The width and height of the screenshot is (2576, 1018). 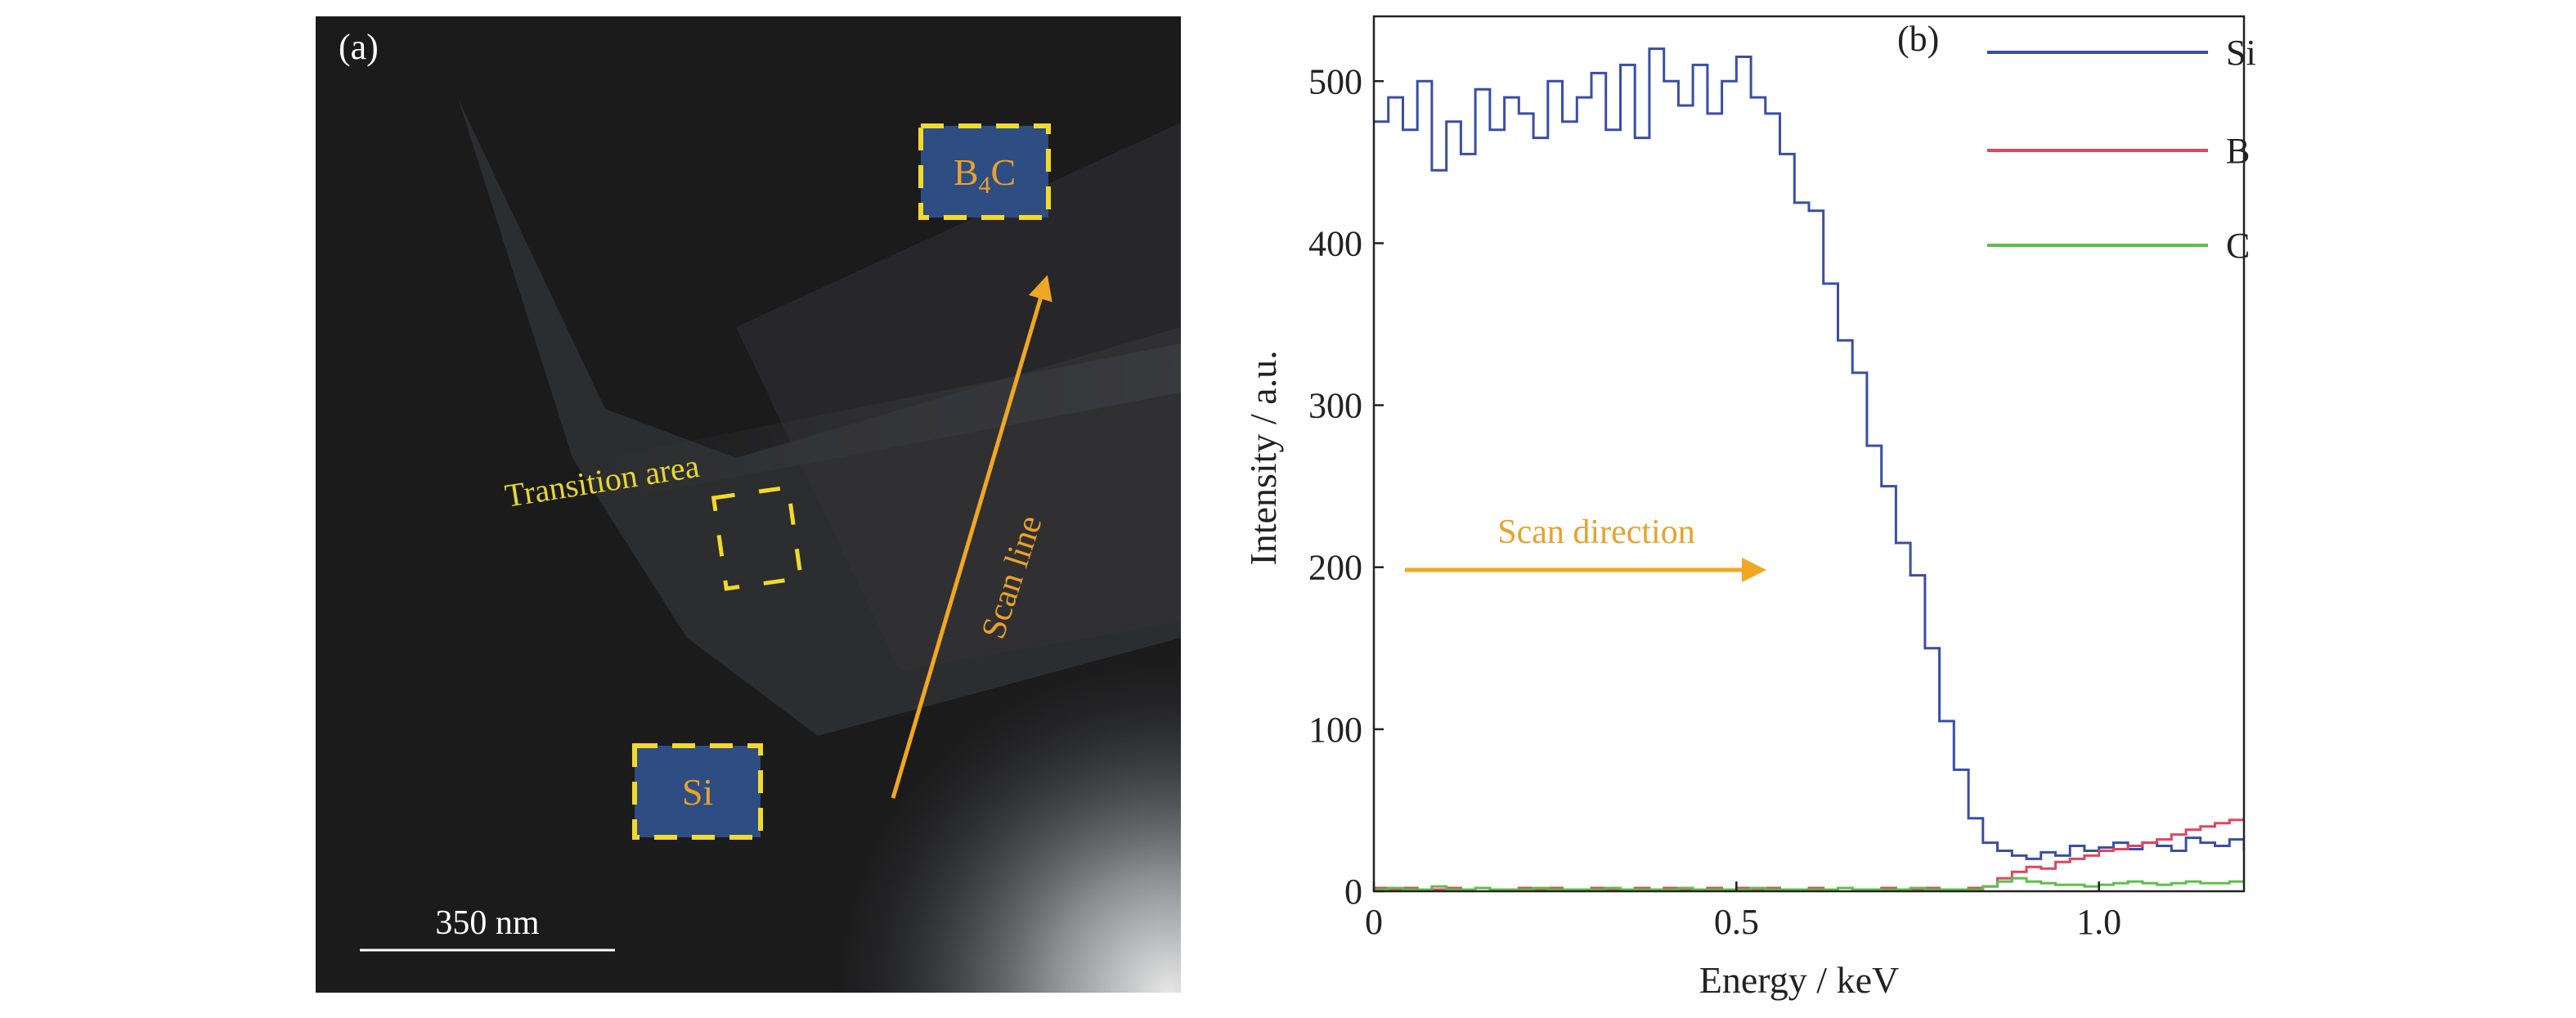 I want to click on scale-bar-label: 350 nm, so click(x=488, y=923).